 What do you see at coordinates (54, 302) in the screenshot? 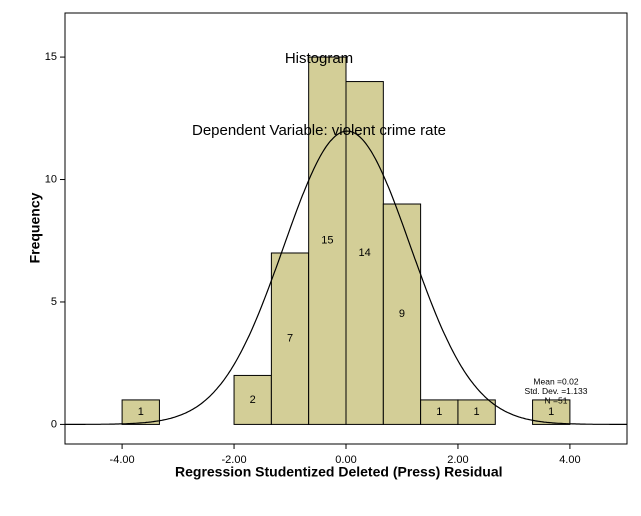
I see `y-tick-label: 5` at bounding box center [54, 302].